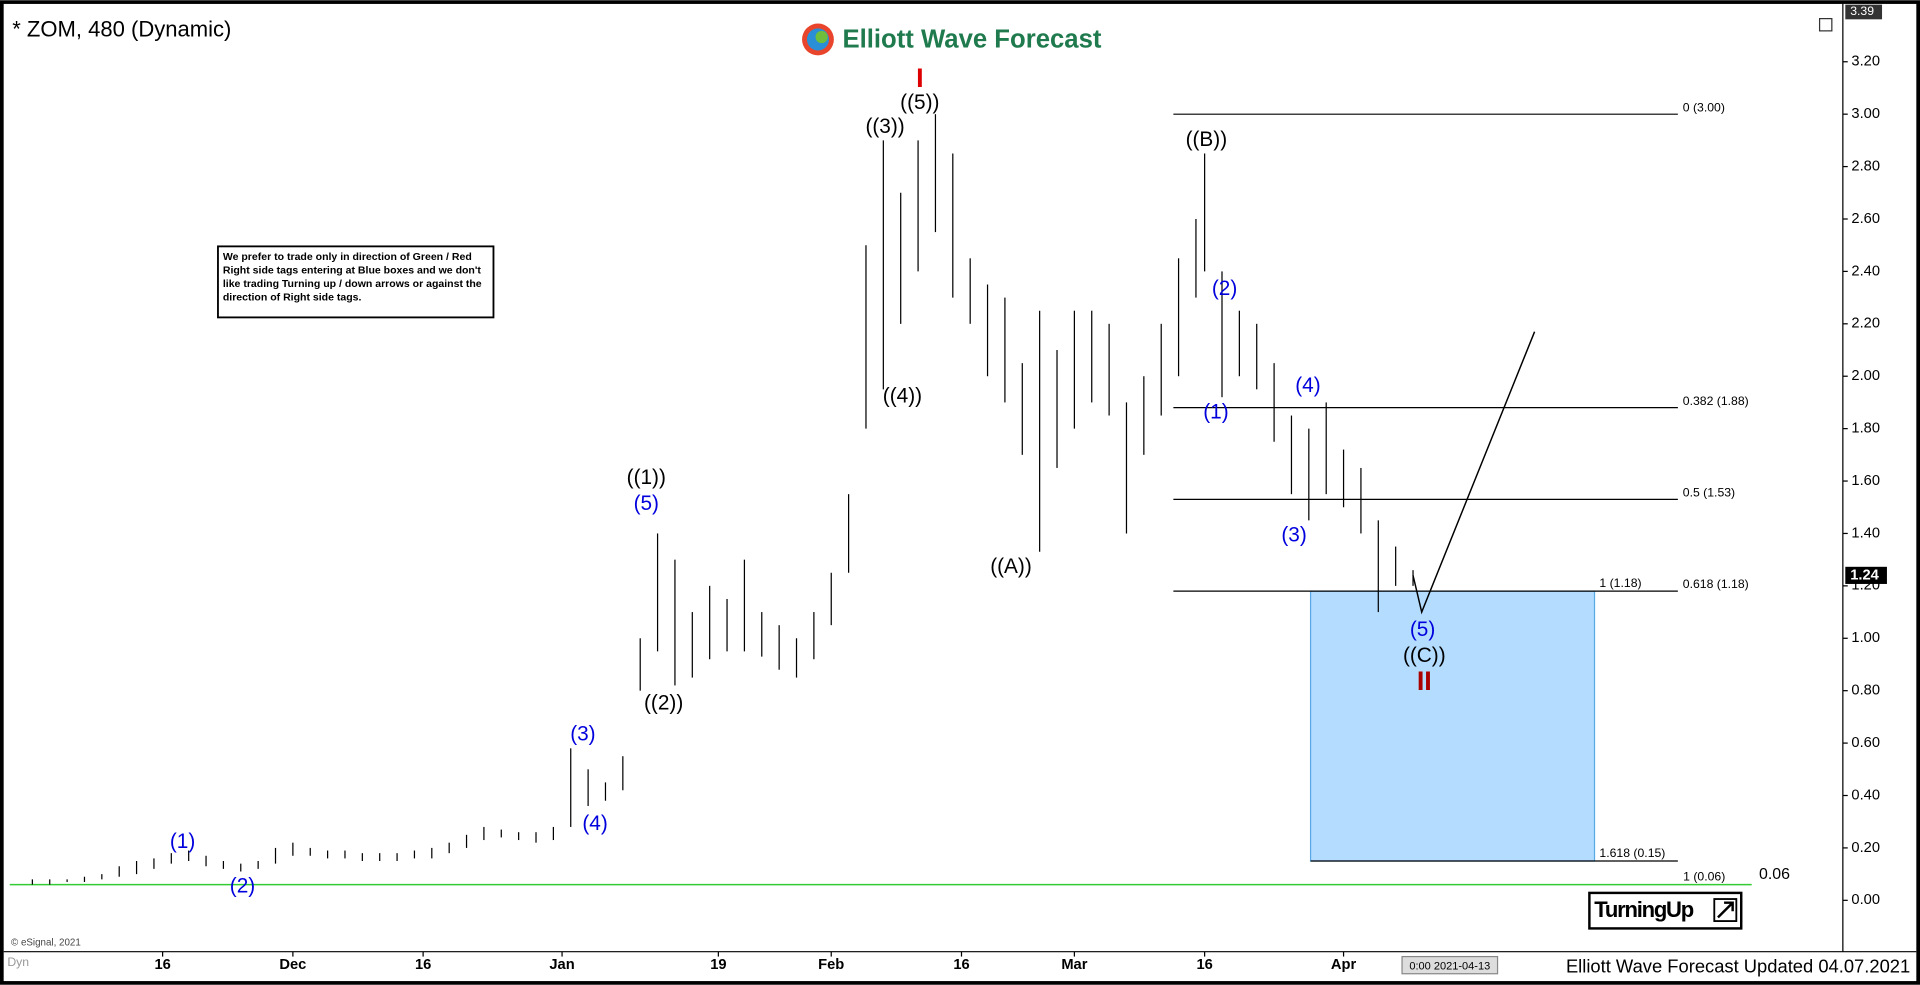  What do you see at coordinates (1865, 481) in the screenshot?
I see `y-tick-label: 1.60` at bounding box center [1865, 481].